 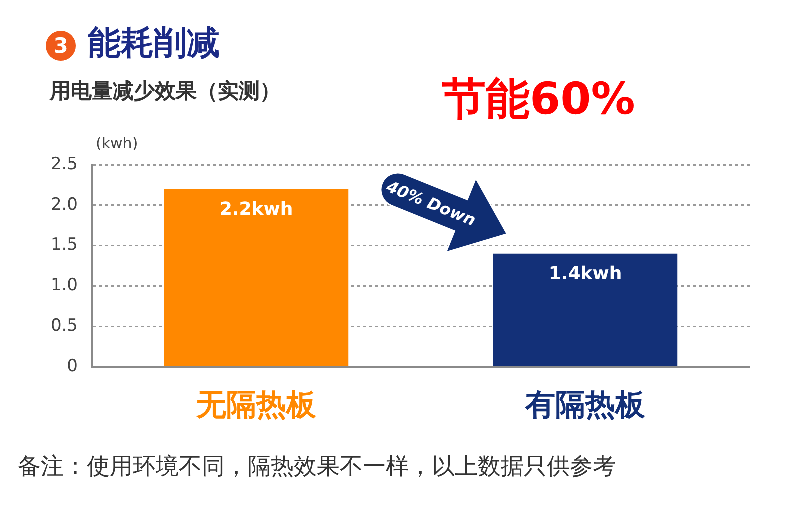 I want to click on x-tick-label: 有隔热板, so click(x=585, y=405).